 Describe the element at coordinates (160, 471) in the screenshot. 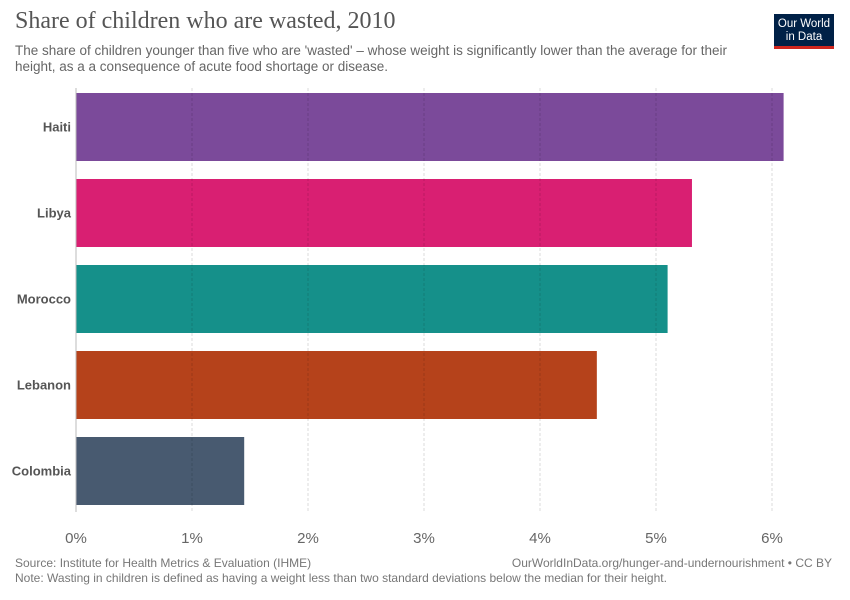

I see `bar-colombia` at that location.